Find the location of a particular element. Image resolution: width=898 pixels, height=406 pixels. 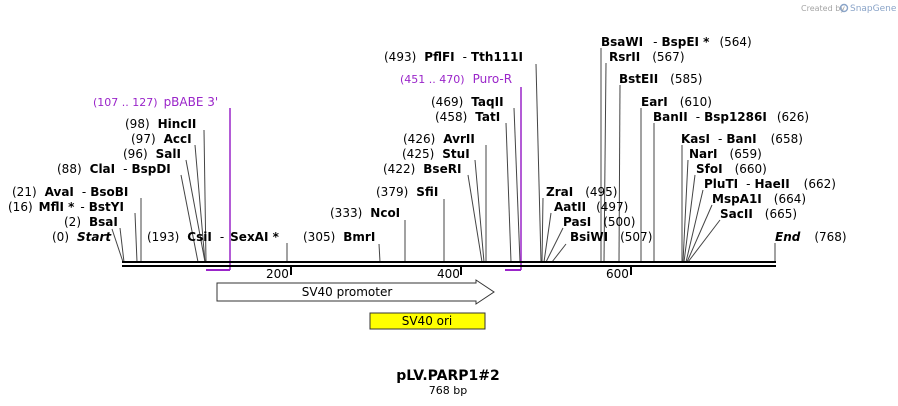

start-label: (0) Start is located at coordinates (82, 237).